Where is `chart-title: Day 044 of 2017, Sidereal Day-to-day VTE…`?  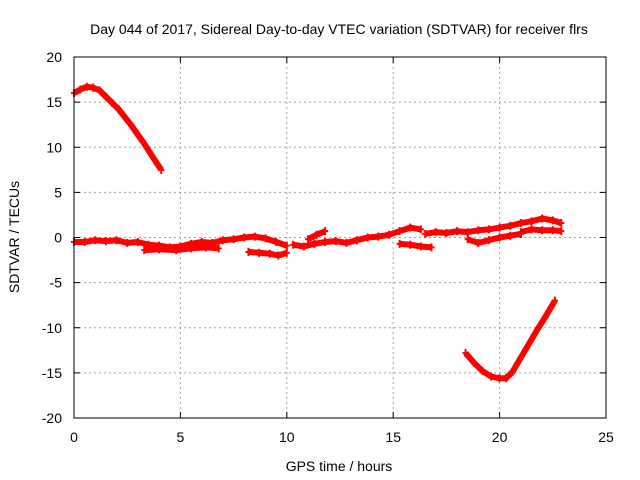
chart-title: Day 044 of 2017, Sidereal Day-to-day VTE… is located at coordinates (339, 29).